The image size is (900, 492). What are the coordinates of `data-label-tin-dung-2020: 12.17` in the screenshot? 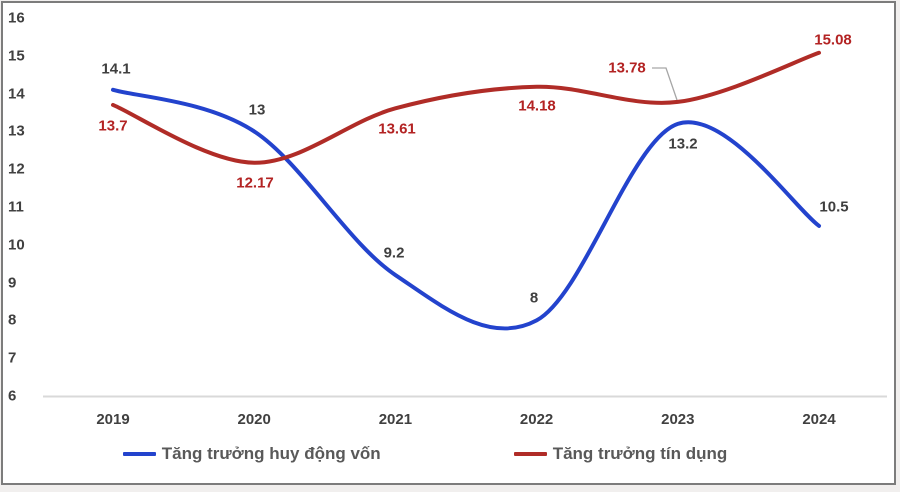 It's located at (255, 183).